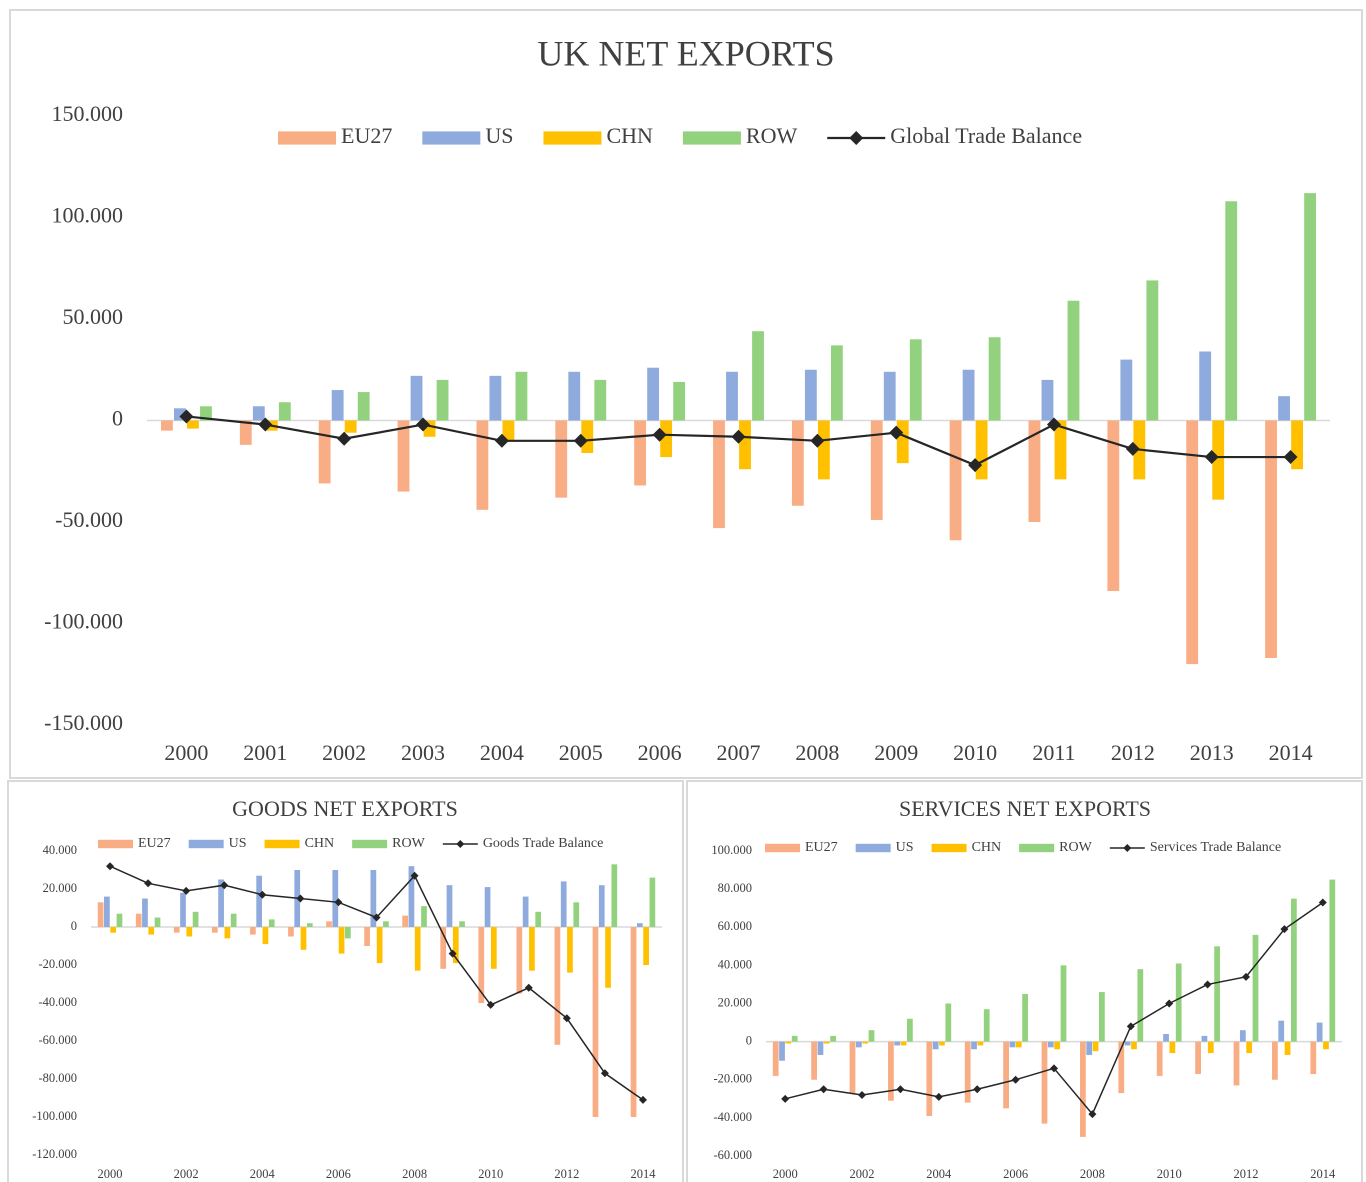 The height and width of the screenshot is (1182, 1366). What do you see at coordinates (739, 752) in the screenshot?
I see `x-tick-label: 2007` at bounding box center [739, 752].